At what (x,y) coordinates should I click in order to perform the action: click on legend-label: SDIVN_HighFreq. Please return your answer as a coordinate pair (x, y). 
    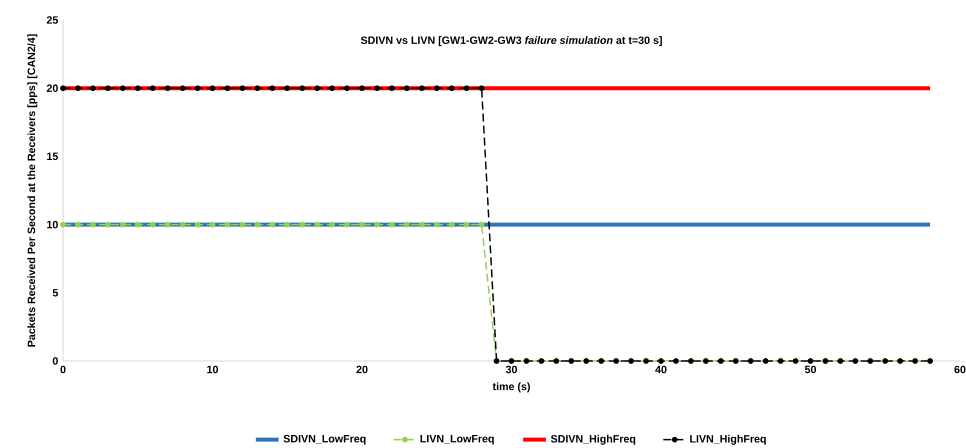
    Looking at the image, I should click on (593, 439).